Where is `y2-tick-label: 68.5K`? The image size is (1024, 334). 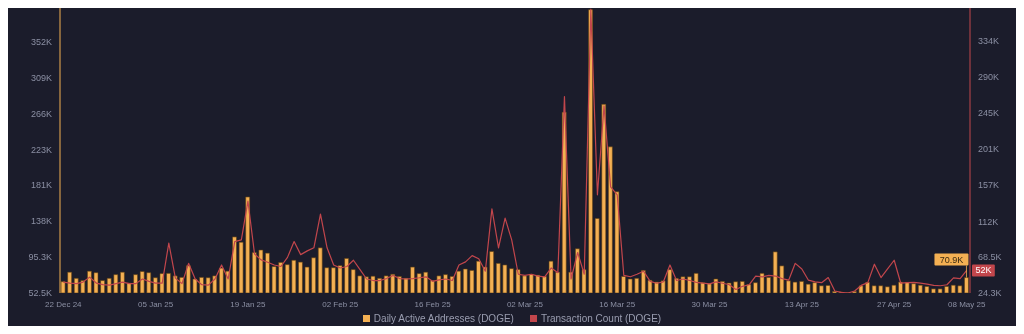 y2-tick-label: 68.5K is located at coordinates (990, 257).